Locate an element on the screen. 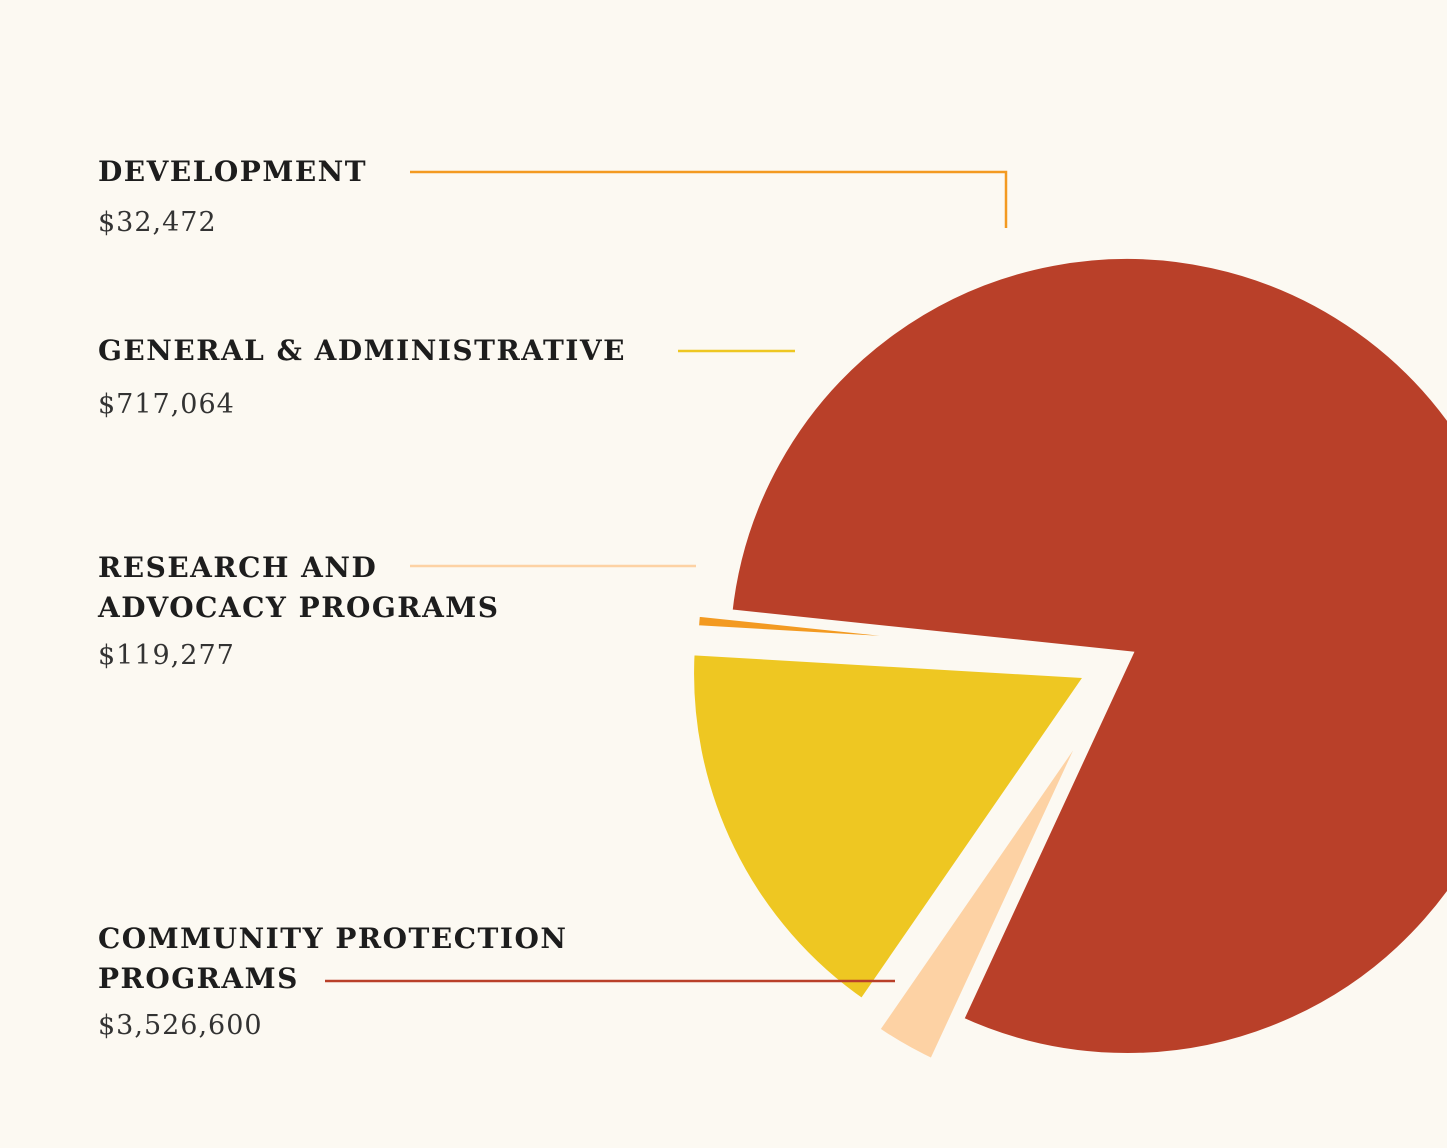 This screenshot has height=1148, width=1447. label-development-line-1: DEVELOPMENT is located at coordinates (233, 171).